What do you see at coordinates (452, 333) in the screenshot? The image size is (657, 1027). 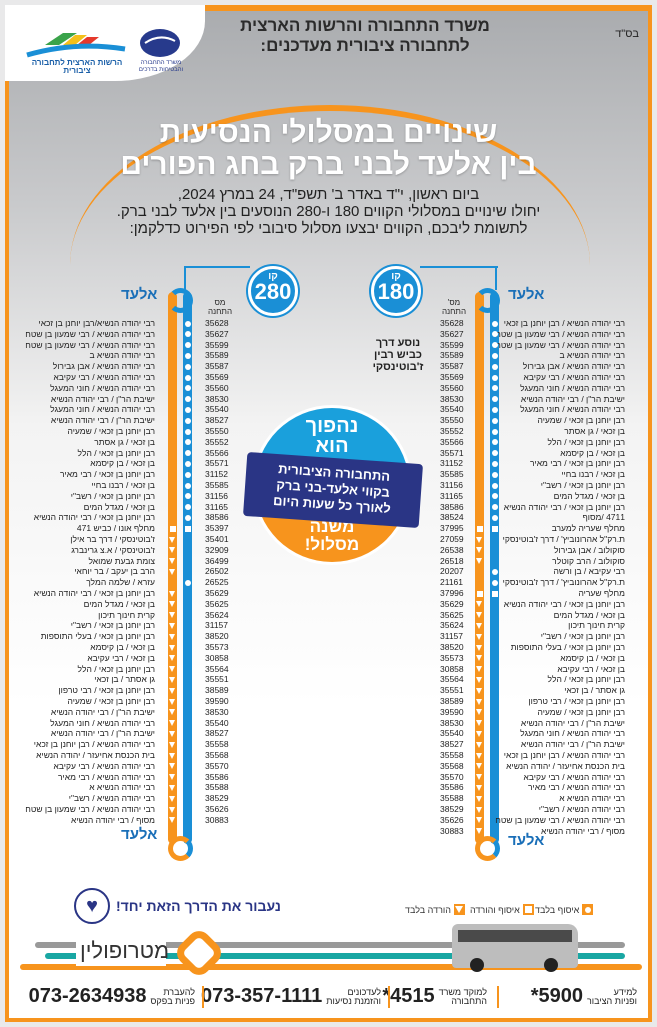 I see `stop-number: 35627` at bounding box center [452, 333].